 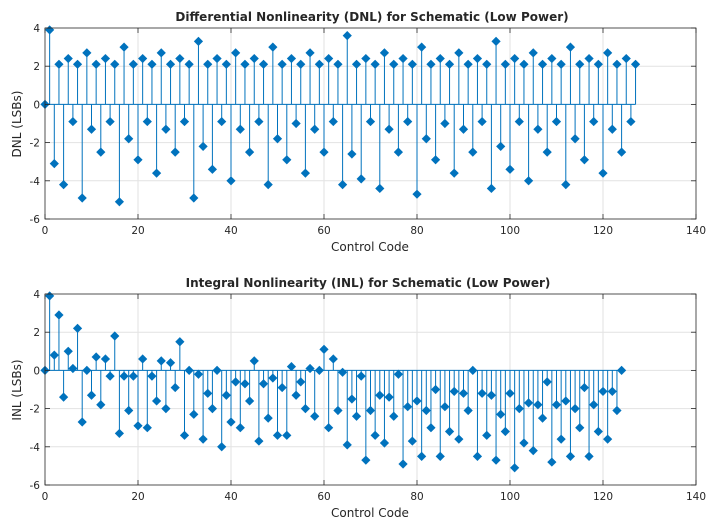 I want to click on inl-xtick-label-3: 60, so click(x=323, y=497).